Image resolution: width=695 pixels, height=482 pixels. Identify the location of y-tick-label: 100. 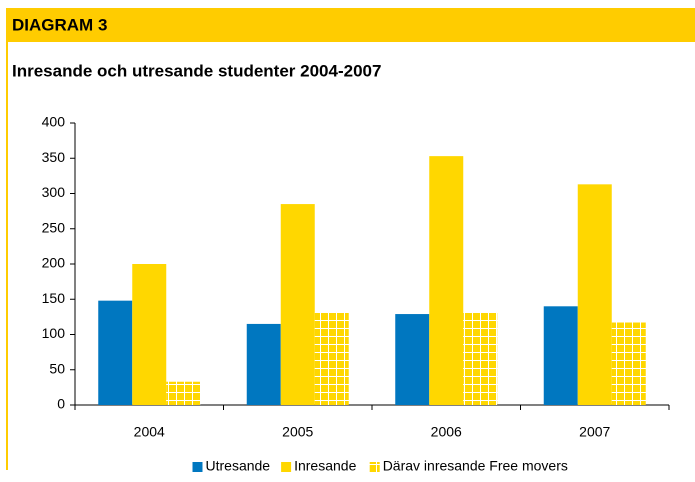
(54, 333).